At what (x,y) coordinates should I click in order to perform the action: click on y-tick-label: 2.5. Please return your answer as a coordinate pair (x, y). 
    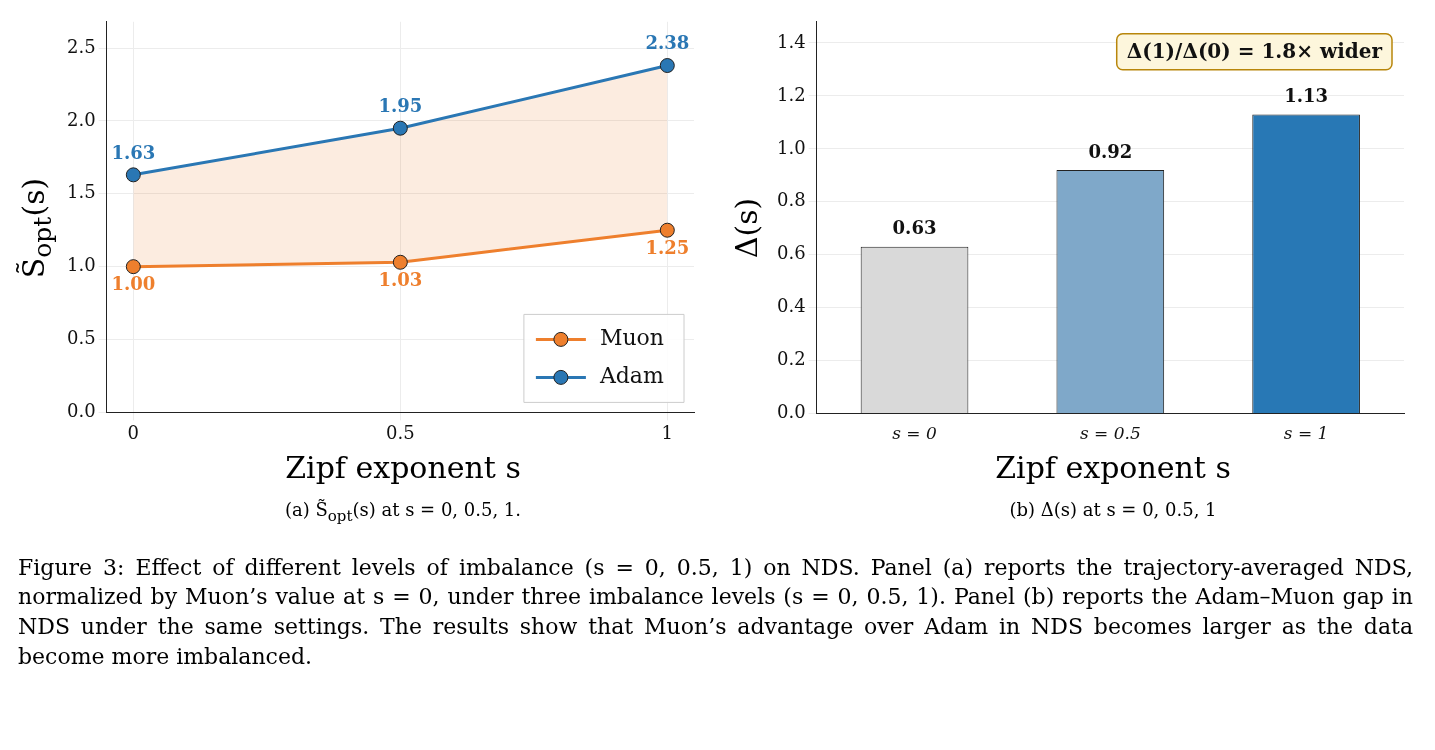
    Looking at the image, I should click on (81, 46).